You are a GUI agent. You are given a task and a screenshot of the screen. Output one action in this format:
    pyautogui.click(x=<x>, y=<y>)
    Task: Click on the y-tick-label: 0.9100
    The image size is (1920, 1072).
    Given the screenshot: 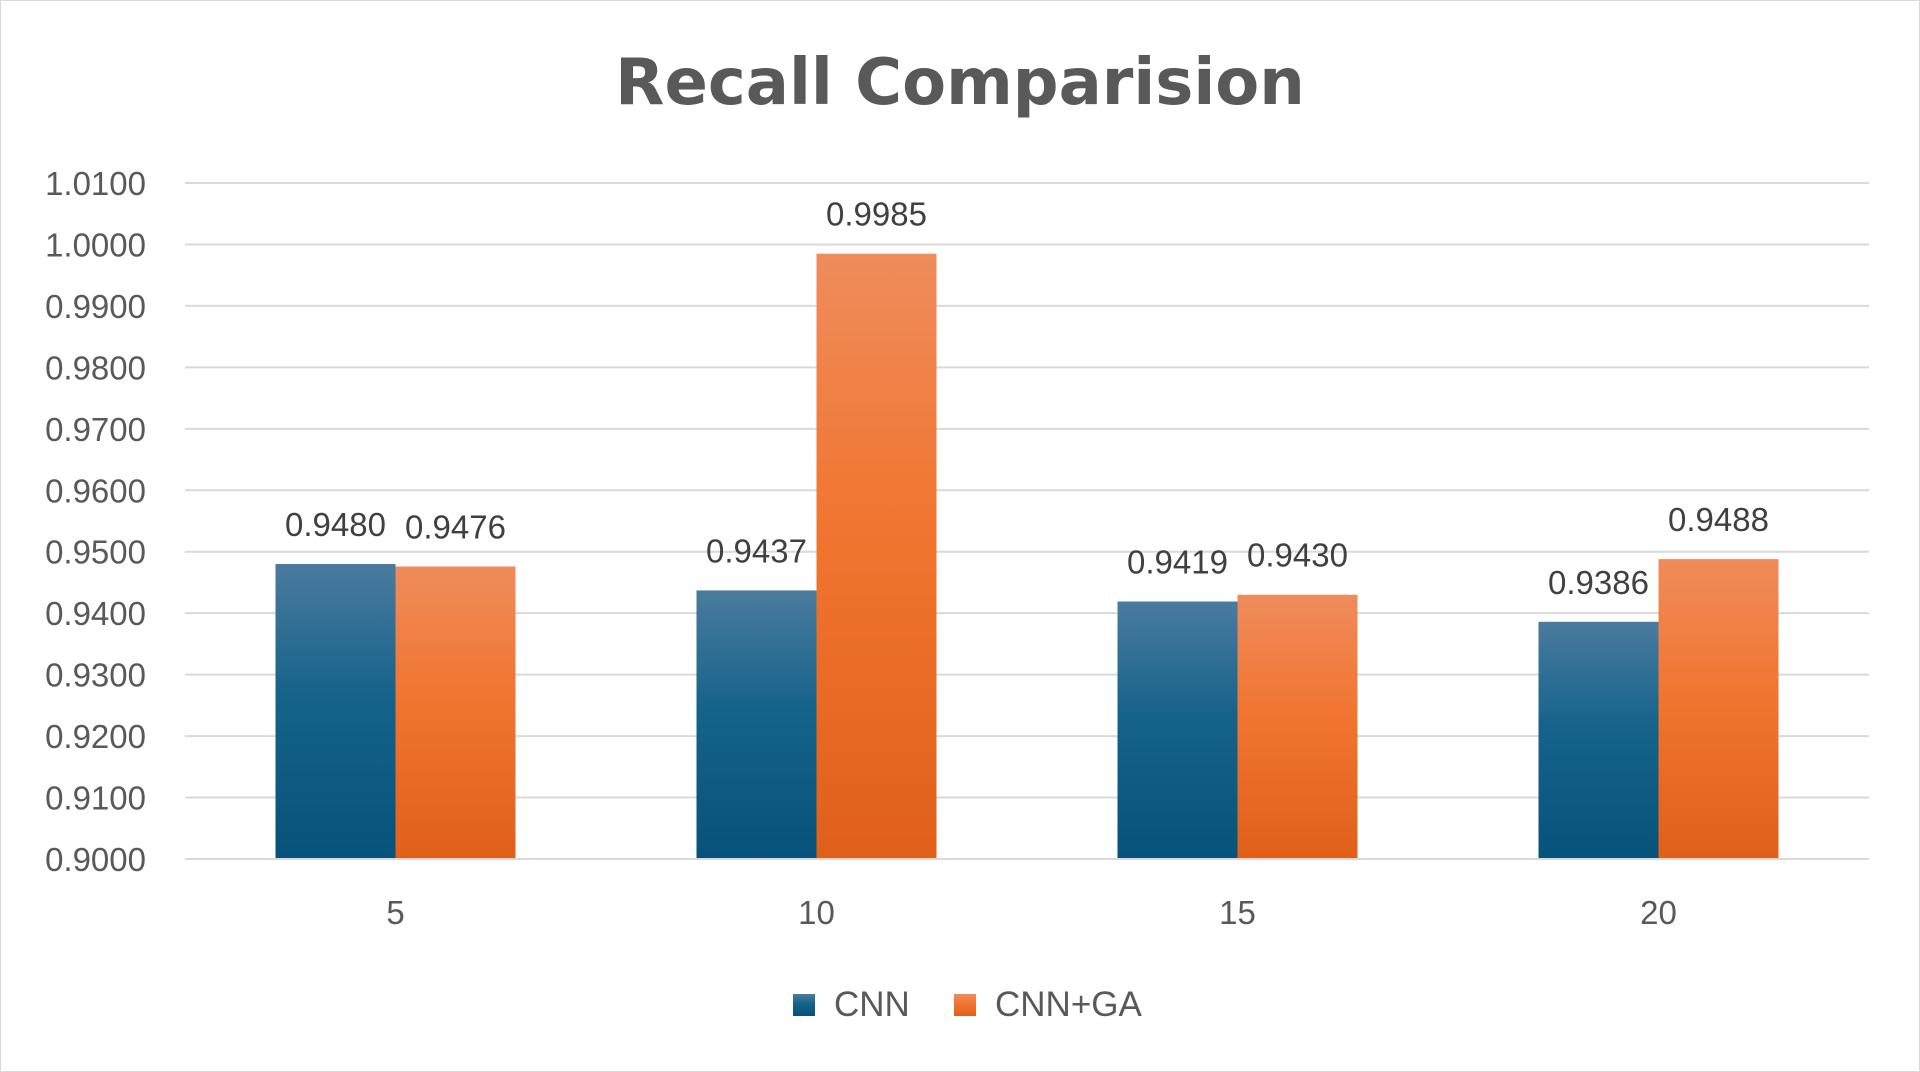 What is the action you would take?
    pyautogui.click(x=95, y=798)
    